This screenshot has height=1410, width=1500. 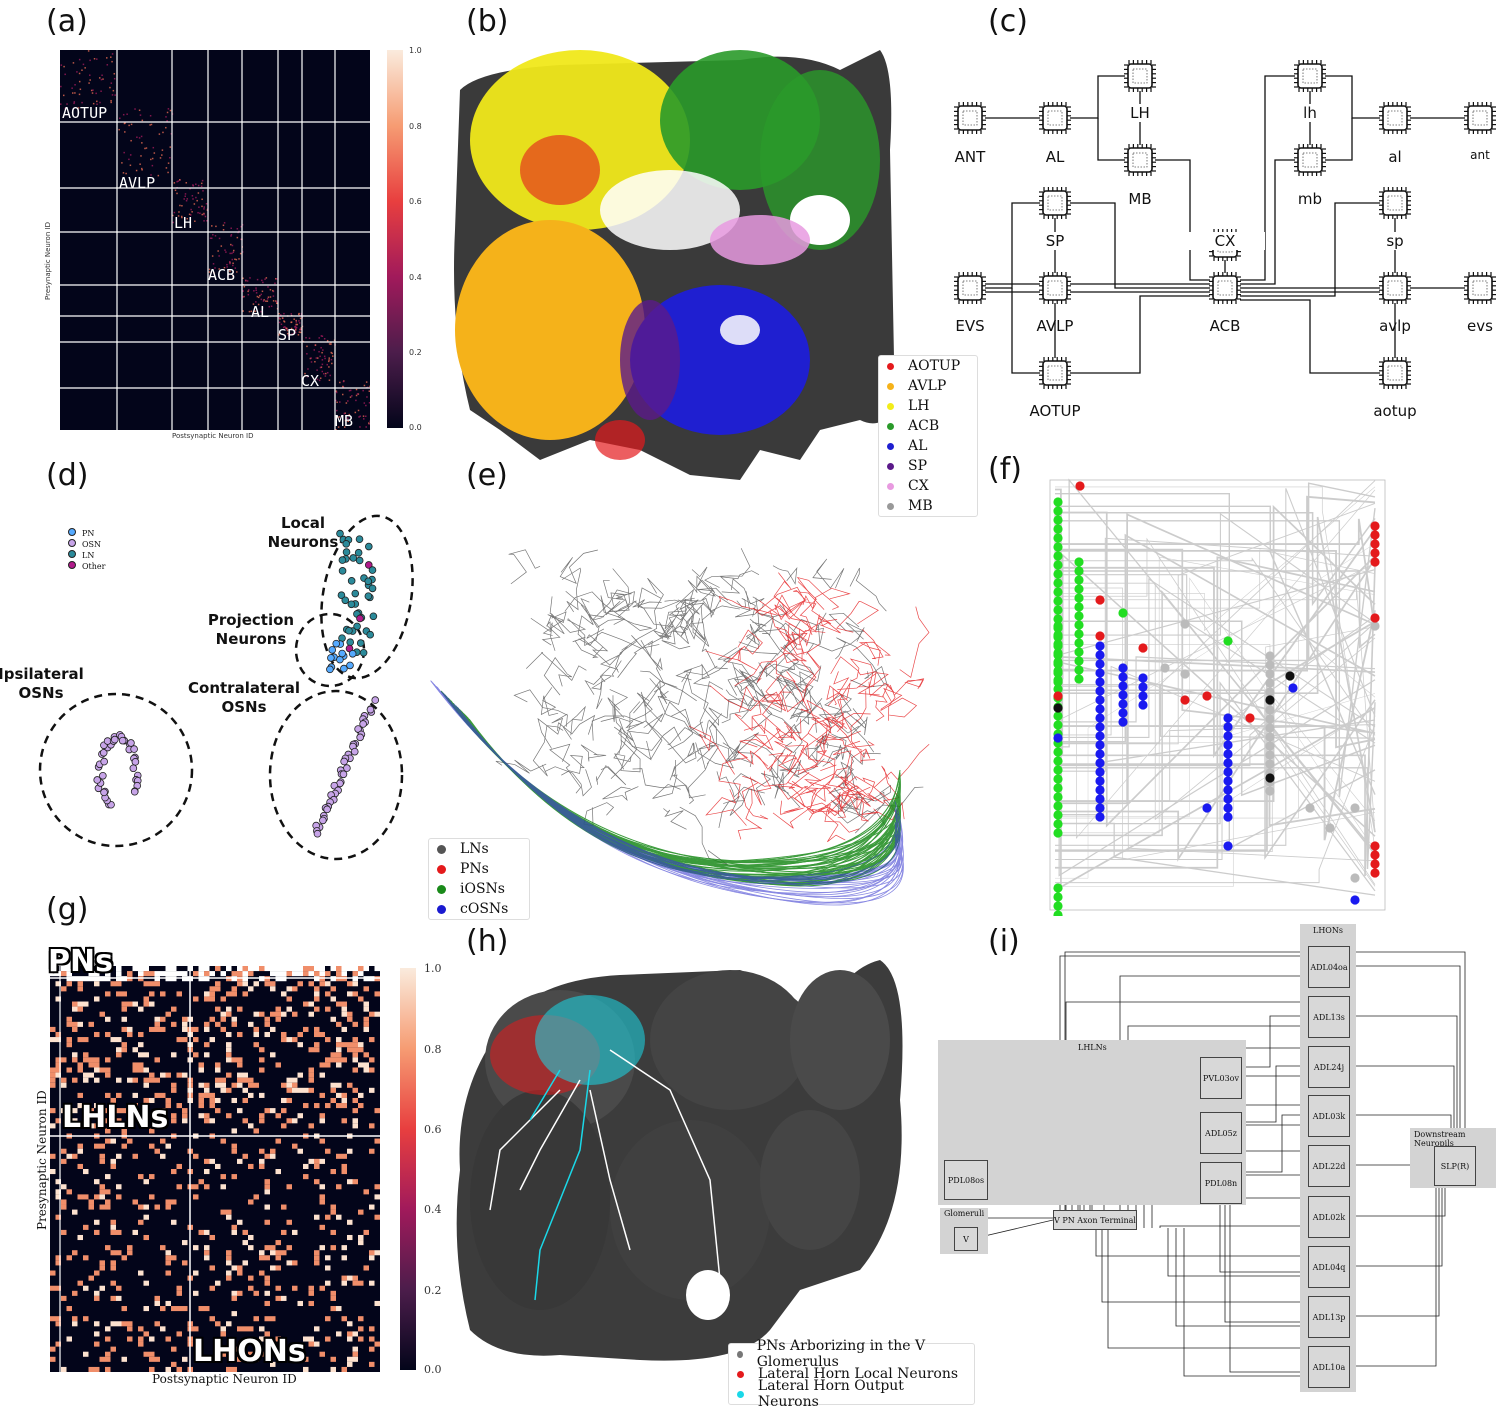 What do you see at coordinates (1455, 1166) in the screenshot?
I see `flow-node-slp-r: SLP(R)` at bounding box center [1455, 1166].